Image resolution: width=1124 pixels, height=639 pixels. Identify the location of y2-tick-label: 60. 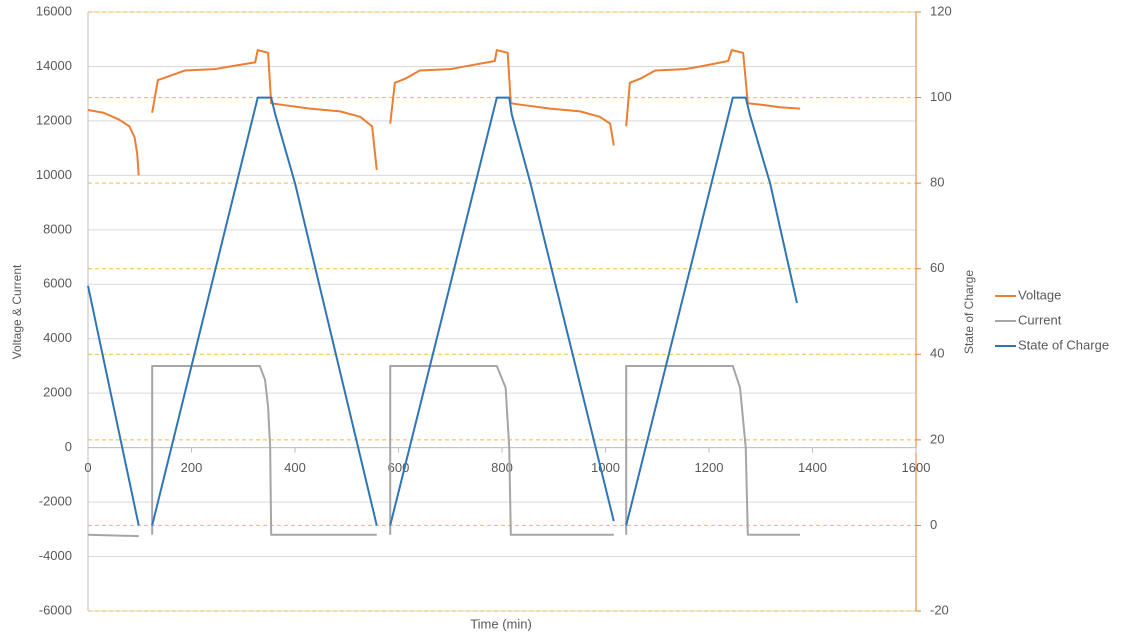
(937, 267).